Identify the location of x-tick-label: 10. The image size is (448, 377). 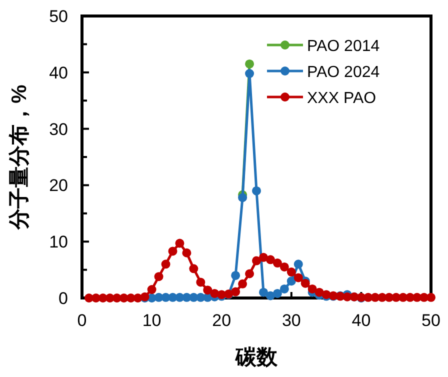
(152, 320).